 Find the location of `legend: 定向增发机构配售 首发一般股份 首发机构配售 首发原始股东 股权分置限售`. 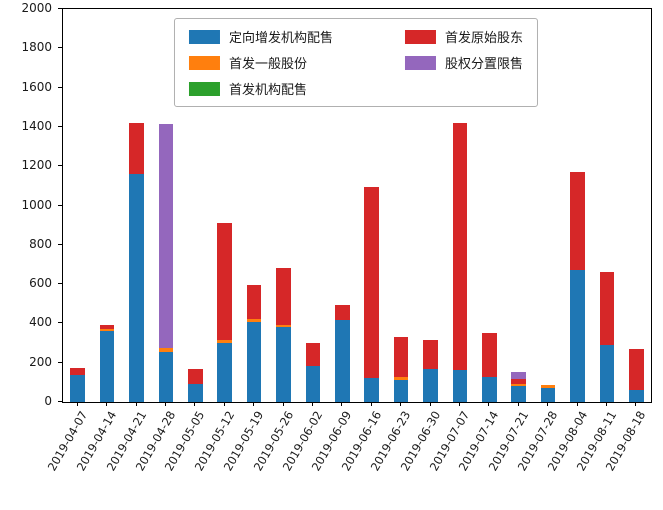

legend: 定向增发机构配售 首发一般股份 首发机构配售 首发原始股东 股权分置限售 is located at coordinates (356, 62).